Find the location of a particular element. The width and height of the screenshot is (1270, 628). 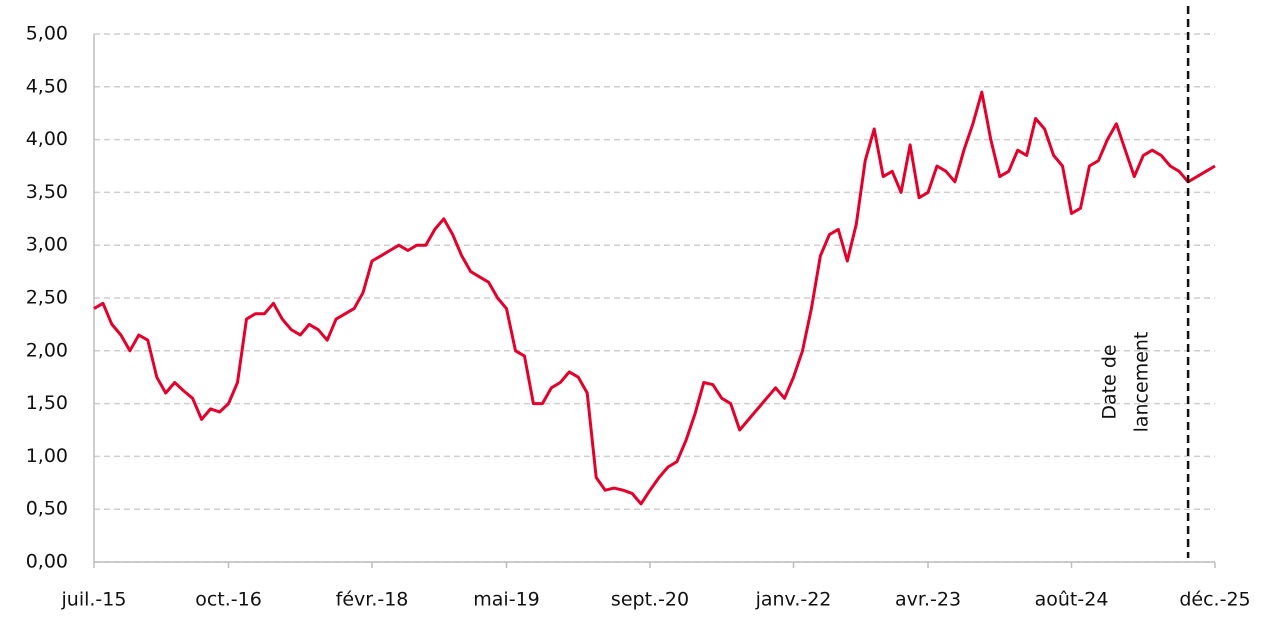

x-tick-label: mai-19 is located at coordinates (506, 600).